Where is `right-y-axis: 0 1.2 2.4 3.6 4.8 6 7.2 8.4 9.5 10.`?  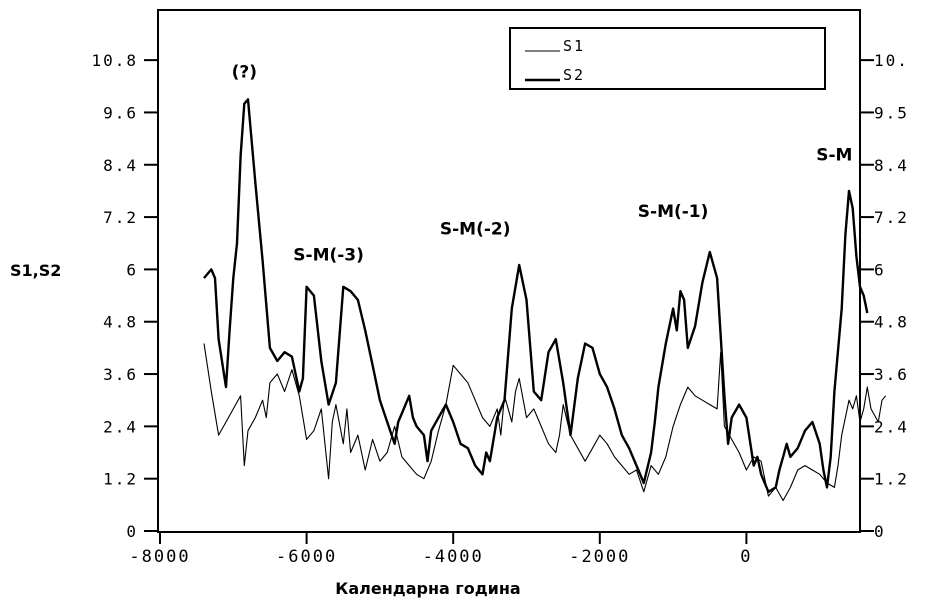
right-y-axis: 0 1.2 2.4 3.6 4.8 6 7.2 8.4 9.5 10. is located at coordinates (884, 296).